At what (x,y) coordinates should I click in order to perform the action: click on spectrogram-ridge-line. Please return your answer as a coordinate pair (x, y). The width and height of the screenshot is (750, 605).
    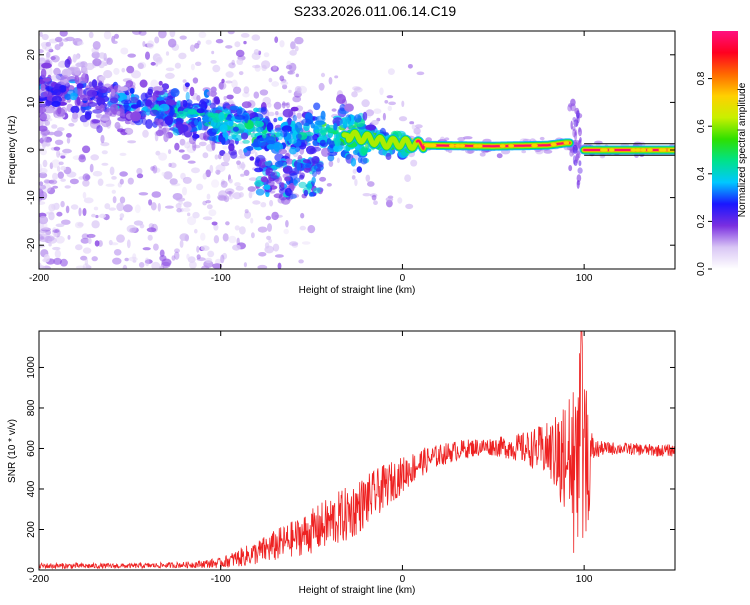
    Looking at the image, I should click on (493, 144).